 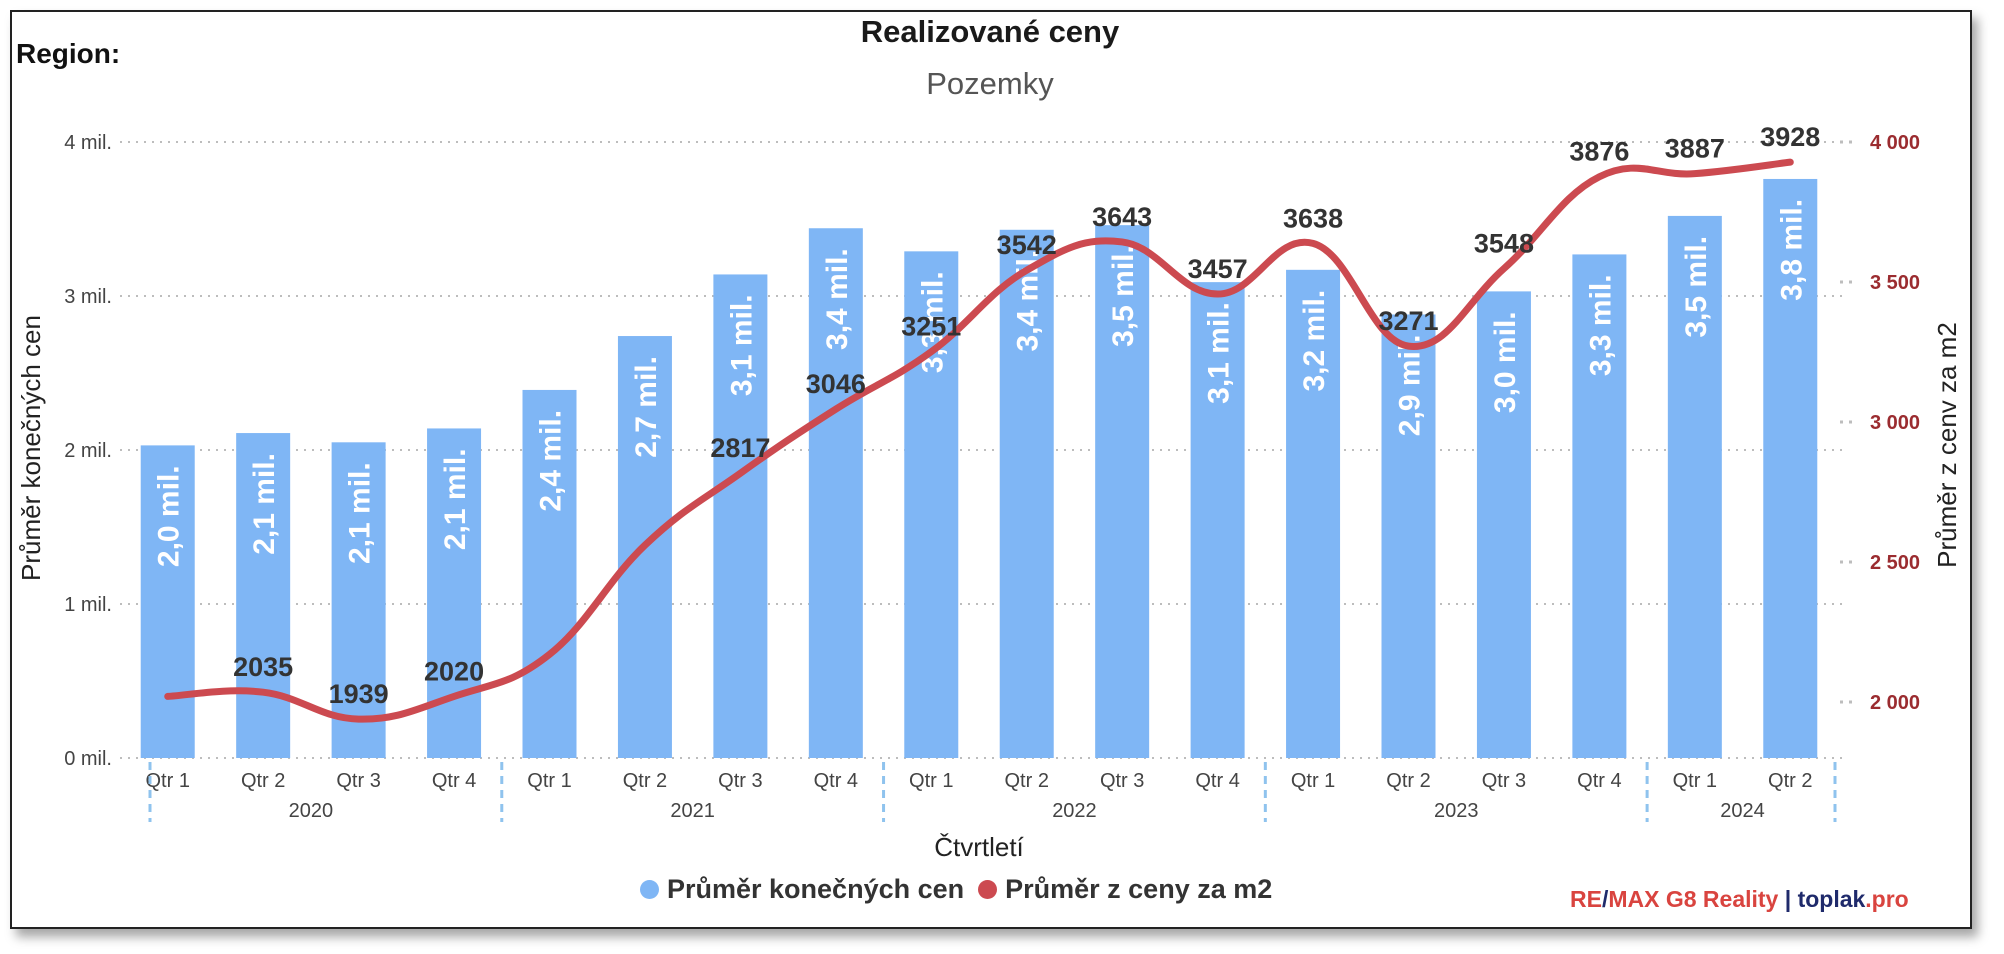 I want to click on right-tick-label: 2 500, so click(x=1895, y=563).